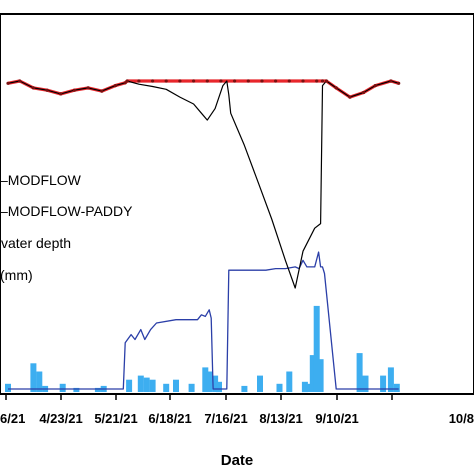 The image size is (474, 474). What do you see at coordinates (225, 418) in the screenshot?
I see `x-tick-label: 7/16/21` at bounding box center [225, 418].